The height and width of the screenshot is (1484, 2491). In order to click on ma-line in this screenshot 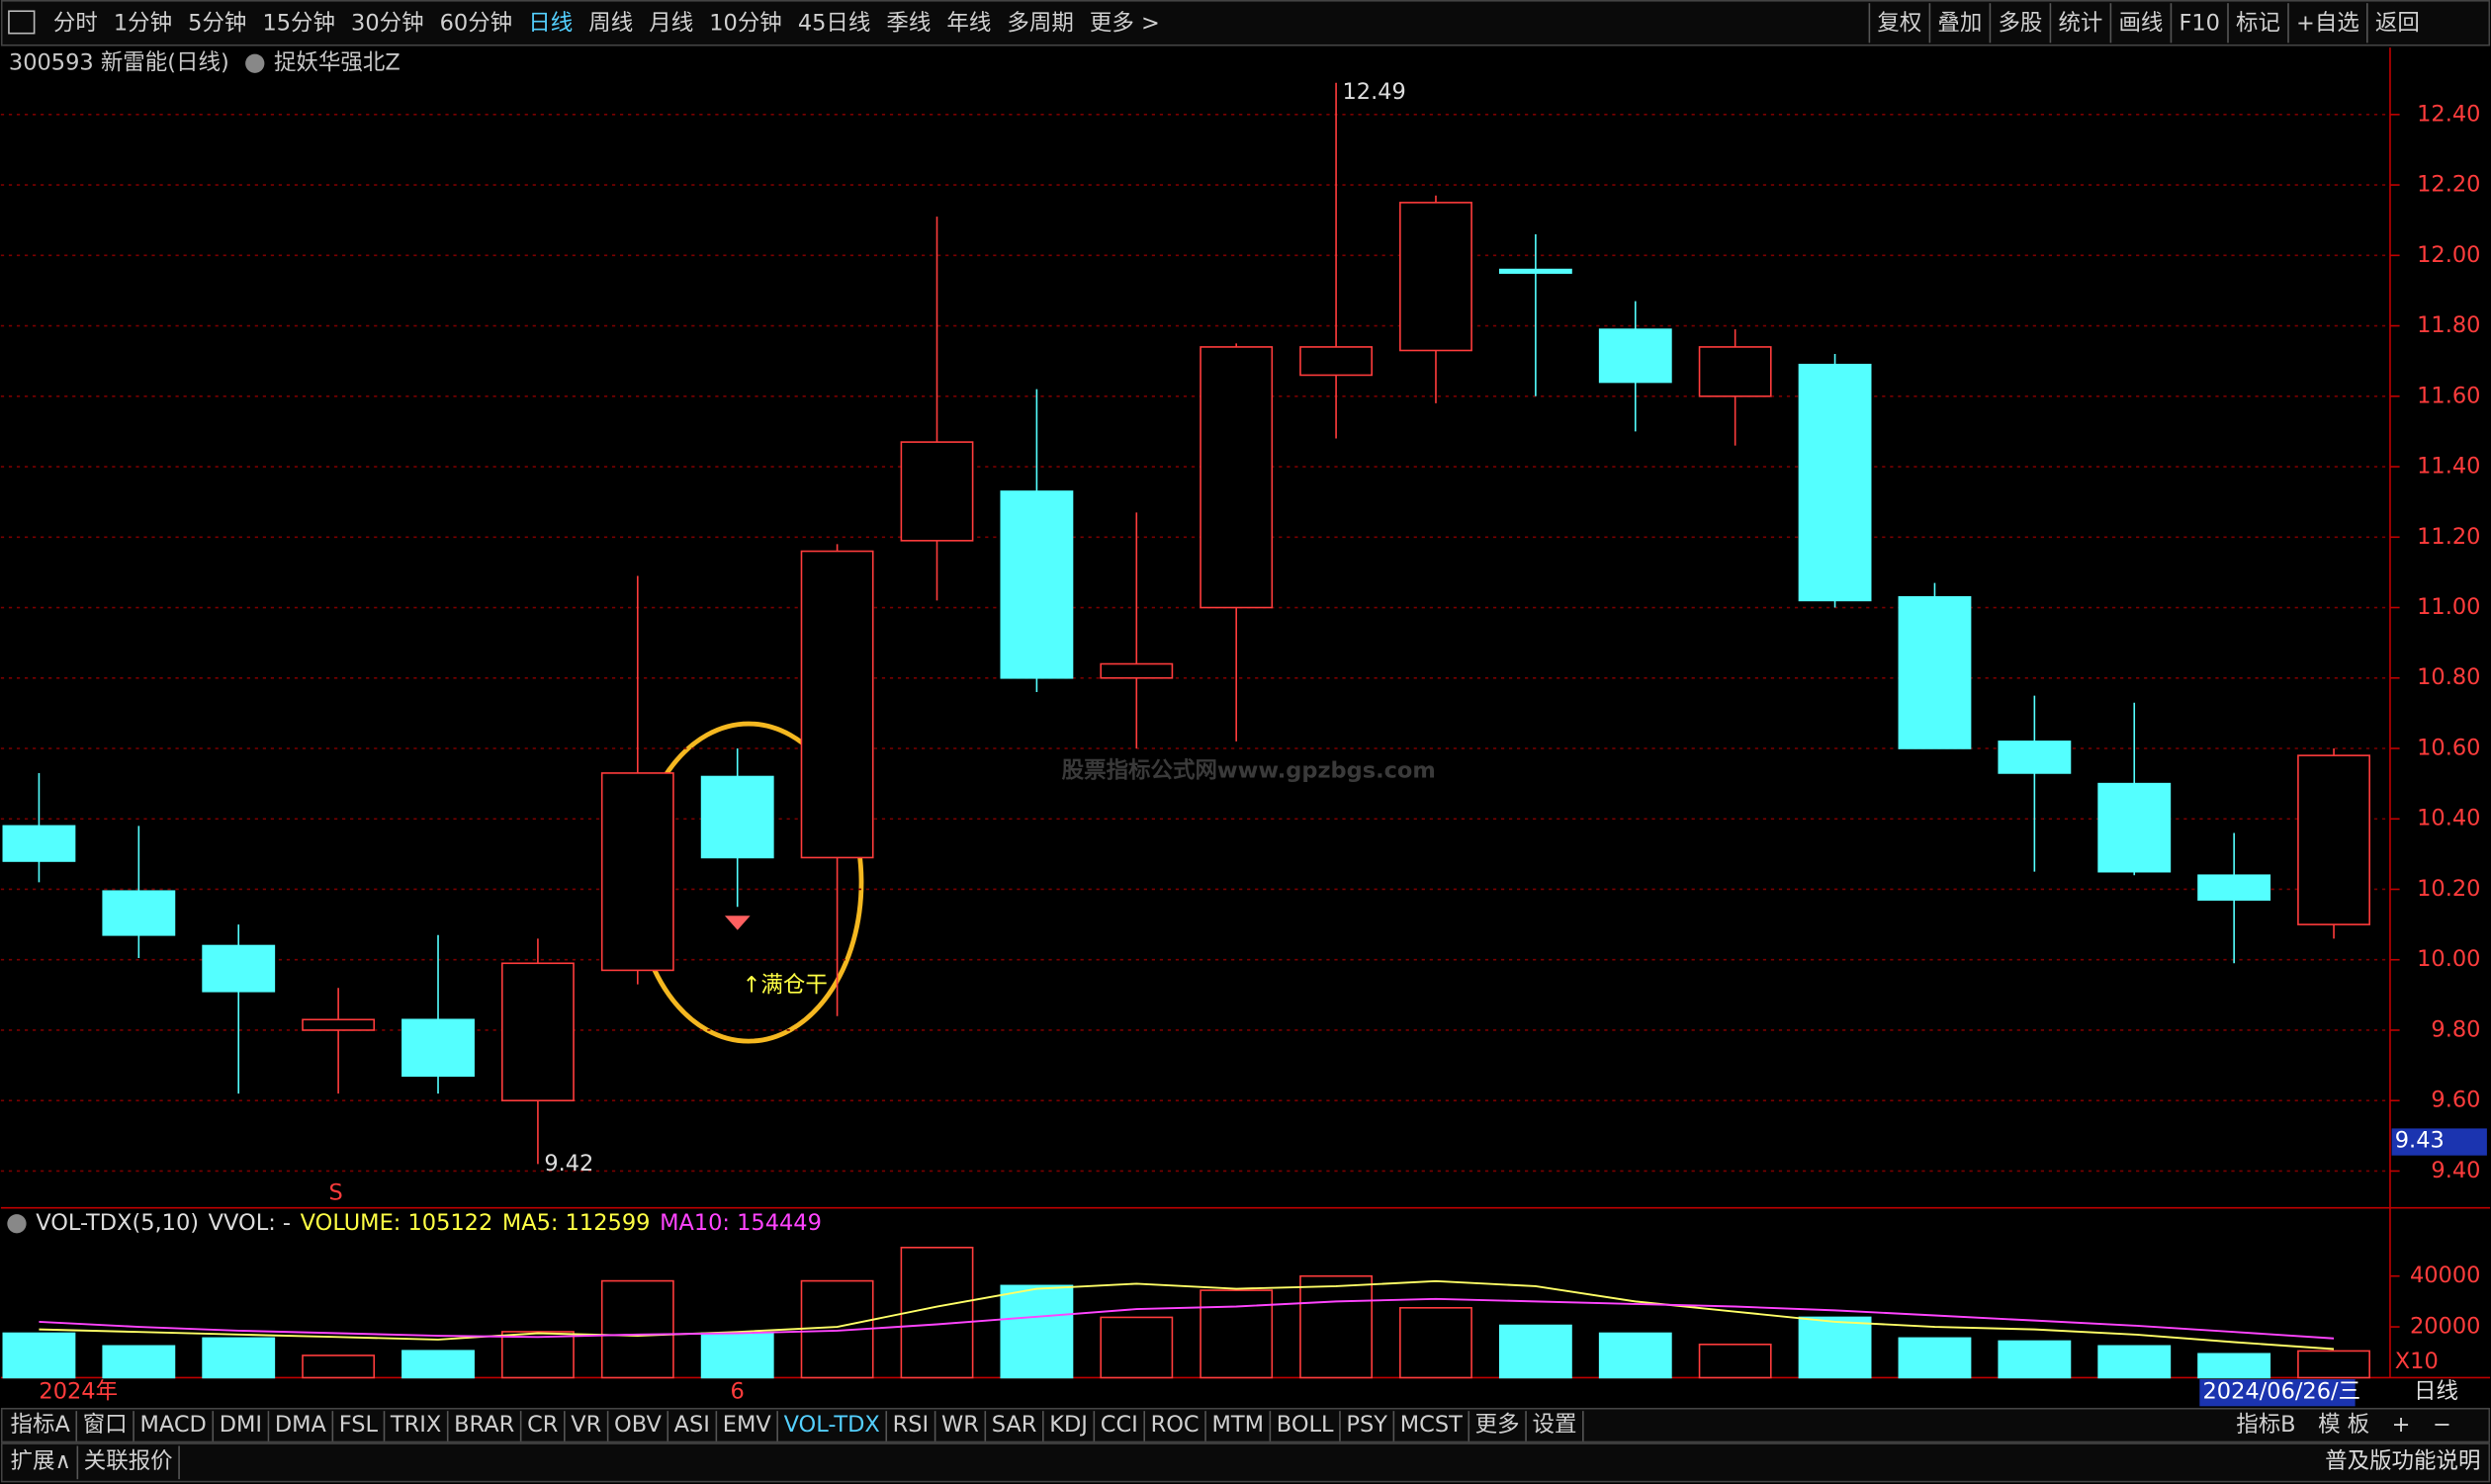, I will do `click(1187, 1315)`.